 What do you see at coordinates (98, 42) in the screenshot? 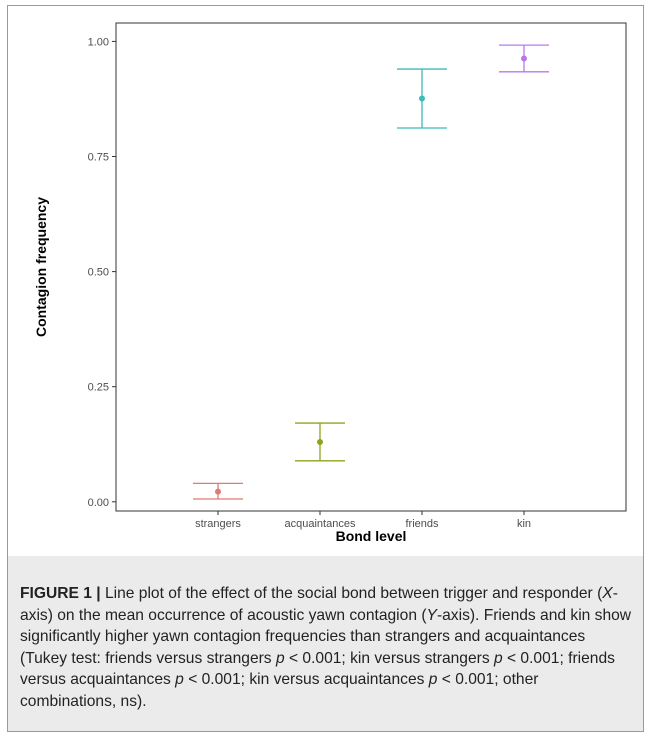
I see `y-tick-label: 1.00` at bounding box center [98, 42].